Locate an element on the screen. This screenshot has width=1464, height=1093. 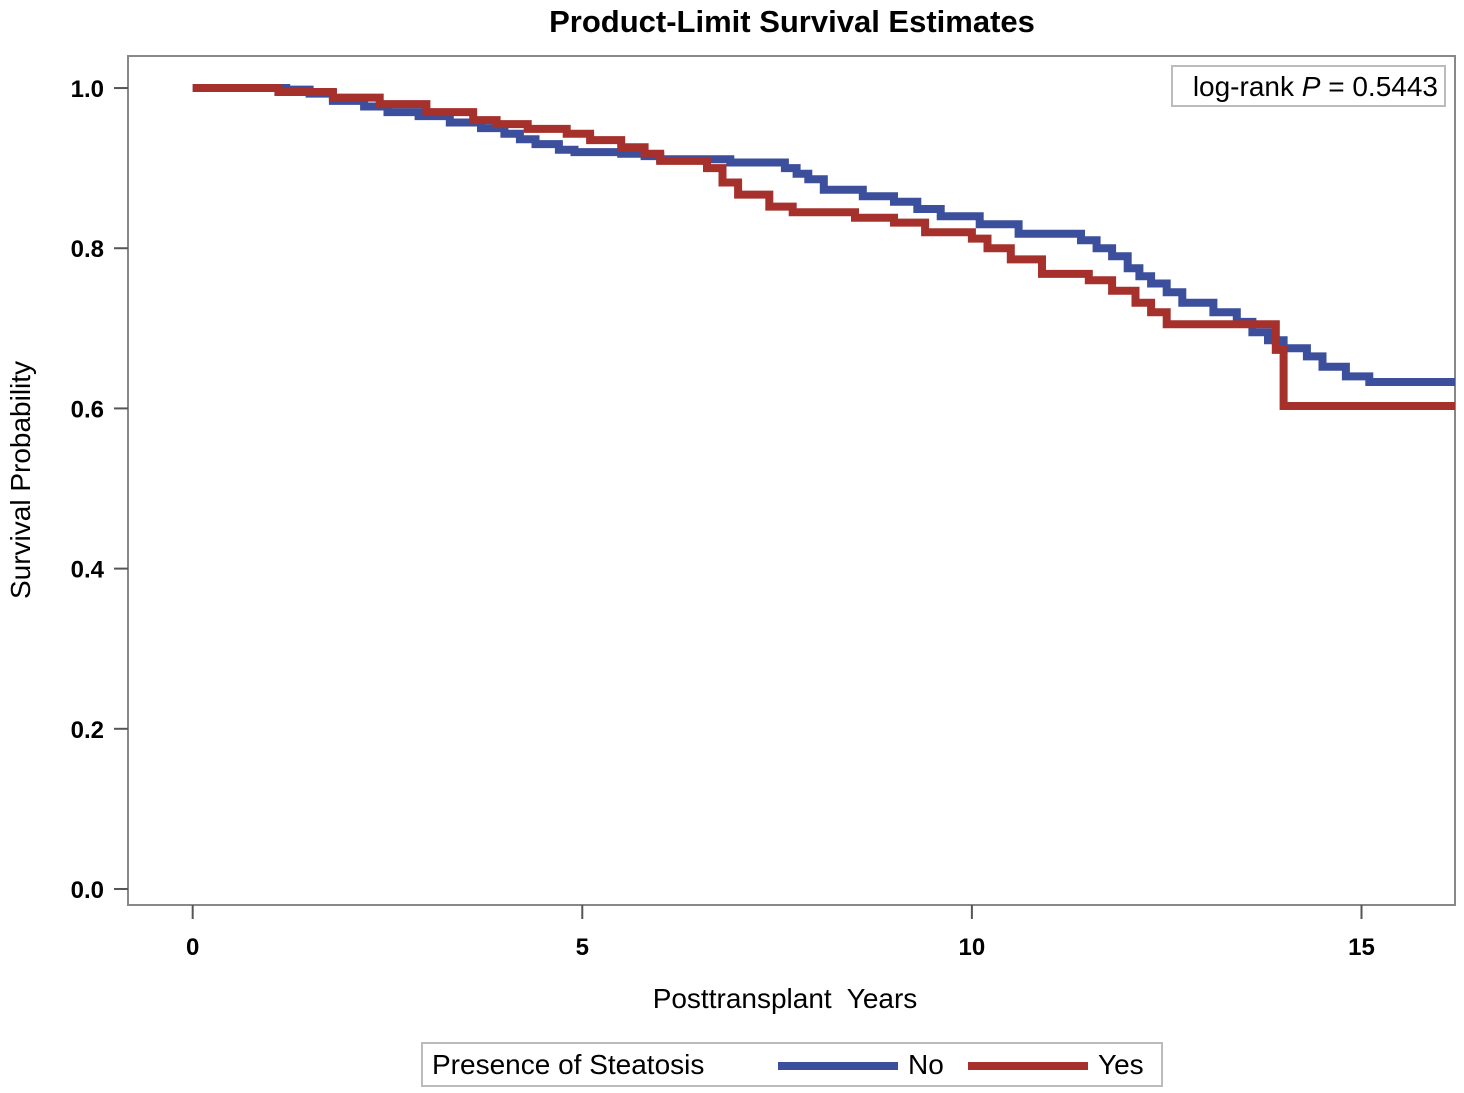
x-axis: 0 5 10 15 is located at coordinates (780, 933).